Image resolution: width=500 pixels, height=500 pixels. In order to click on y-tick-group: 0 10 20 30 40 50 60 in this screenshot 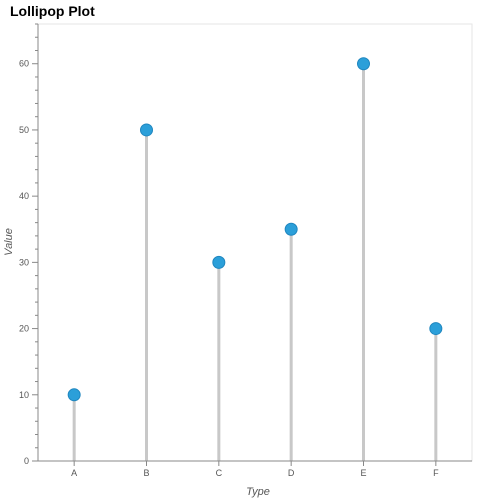, I will do `click(28, 244)`.